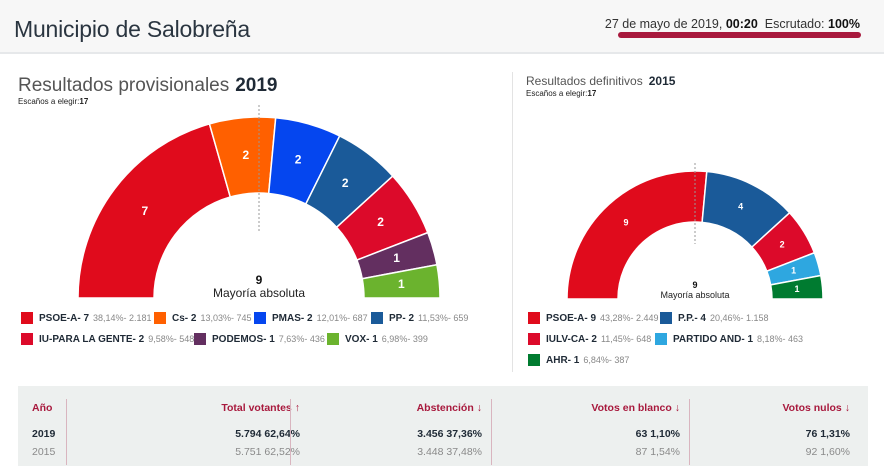  I want to click on header-label: Total votantes, so click(256, 408).